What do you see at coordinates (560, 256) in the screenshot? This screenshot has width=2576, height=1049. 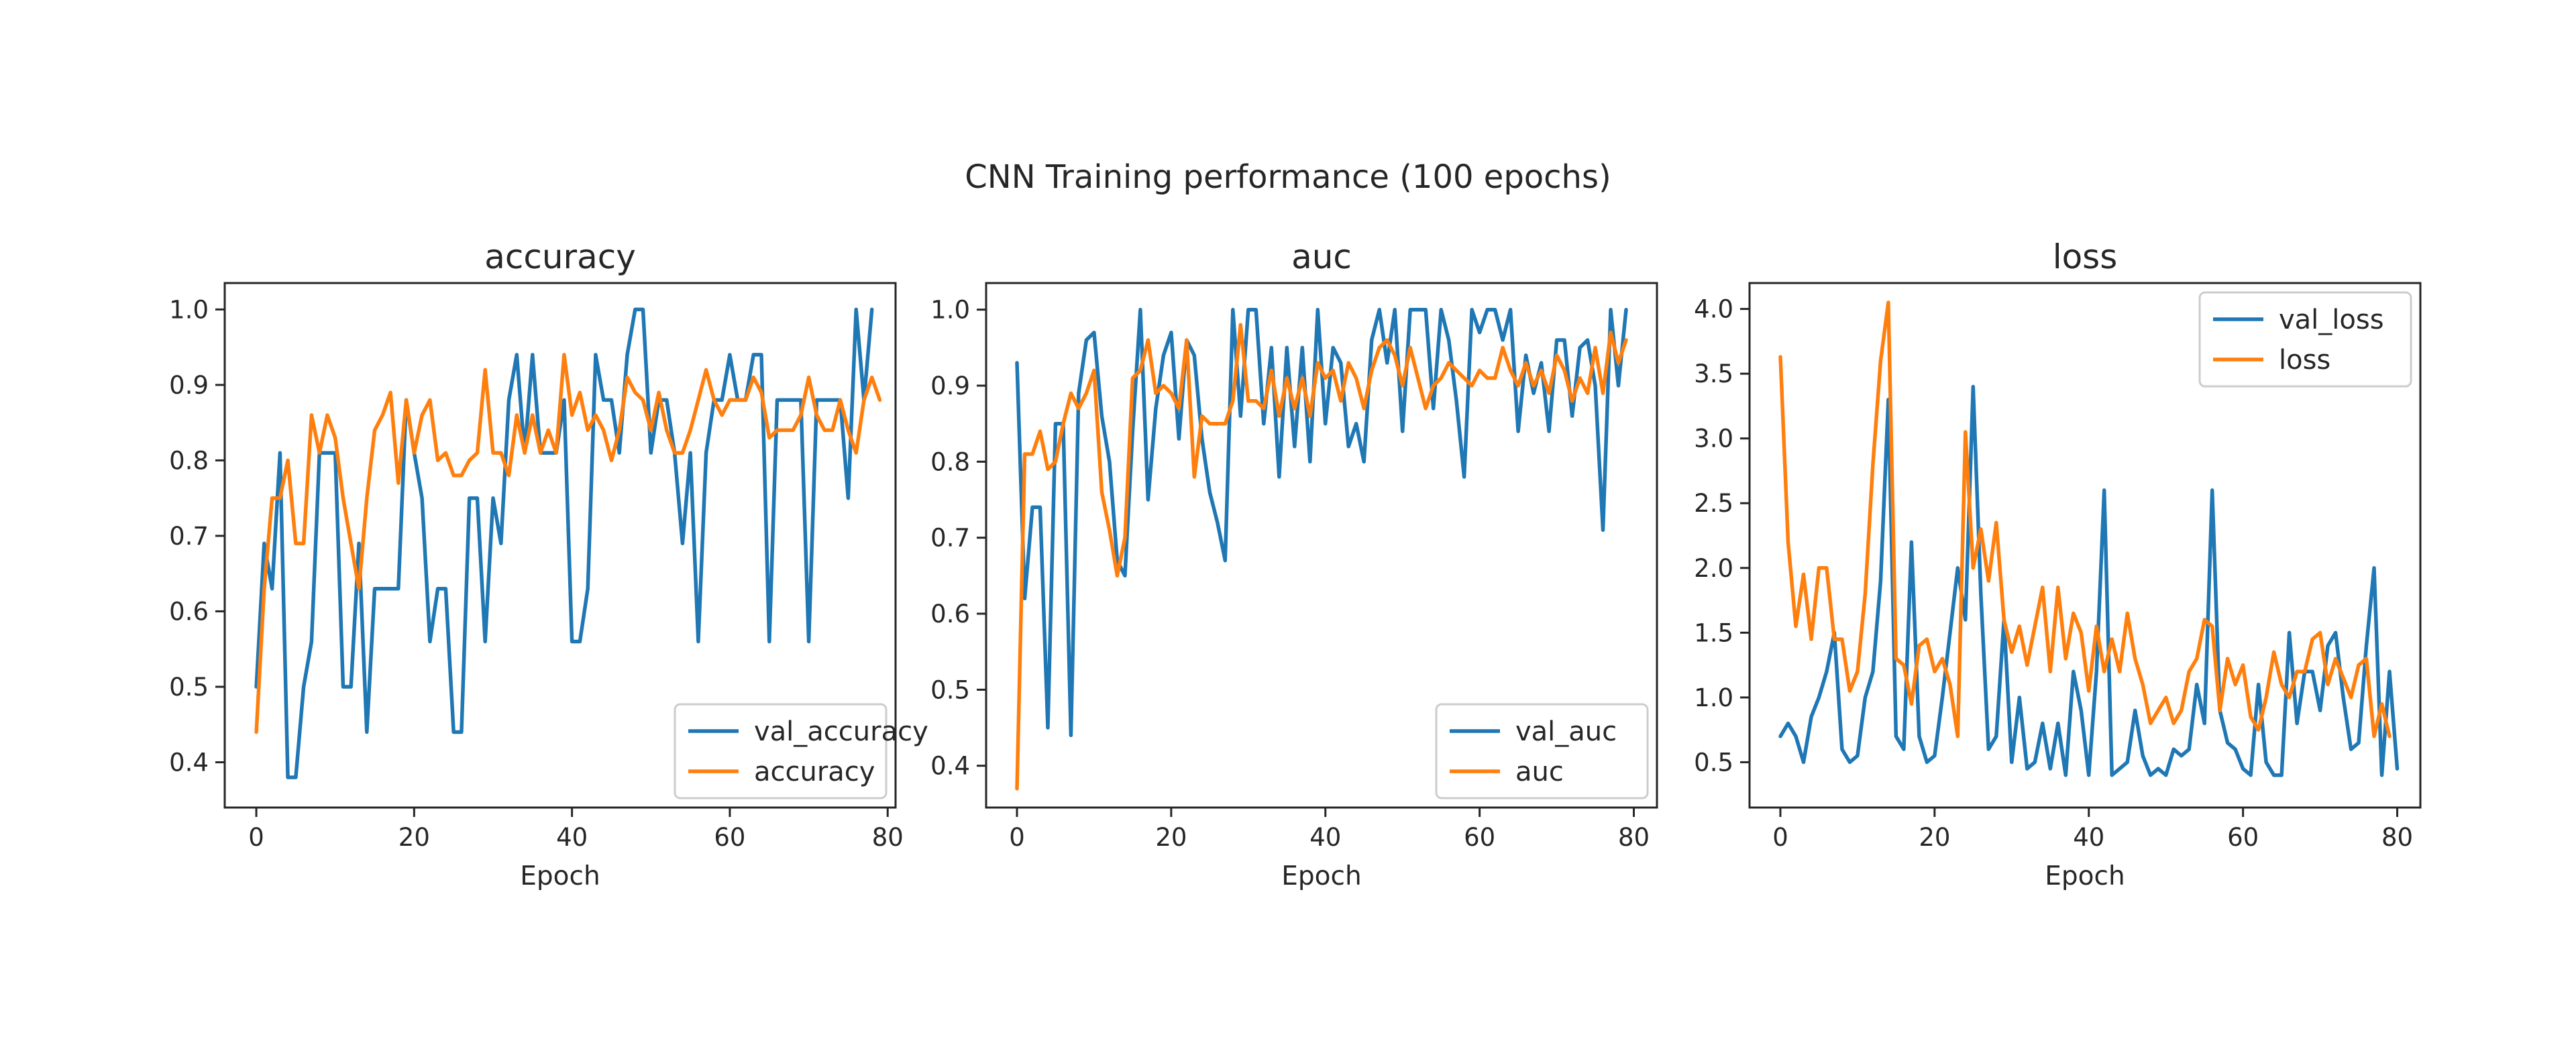 I see `panel-title: accuracy` at bounding box center [560, 256].